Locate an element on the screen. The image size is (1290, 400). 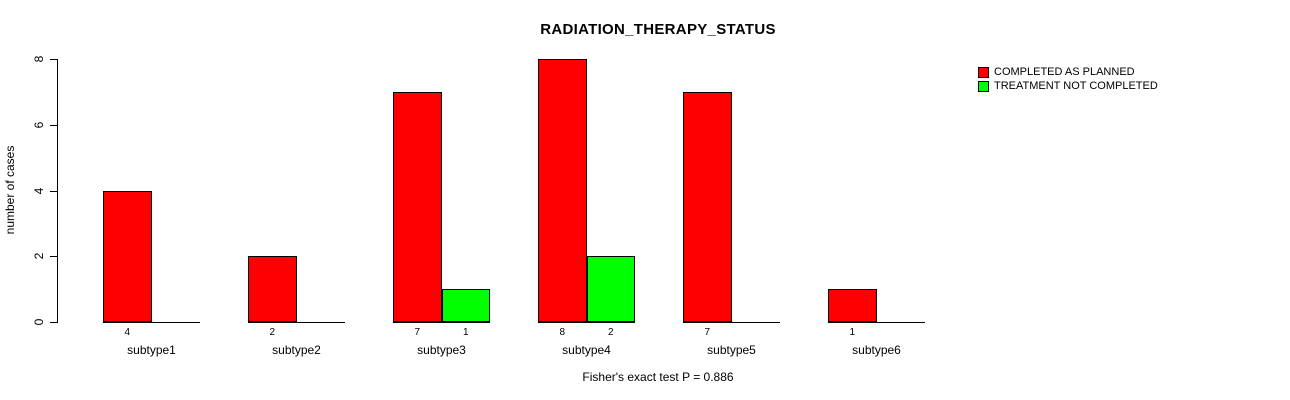
bar-value-label: 4 is located at coordinates (127, 332).